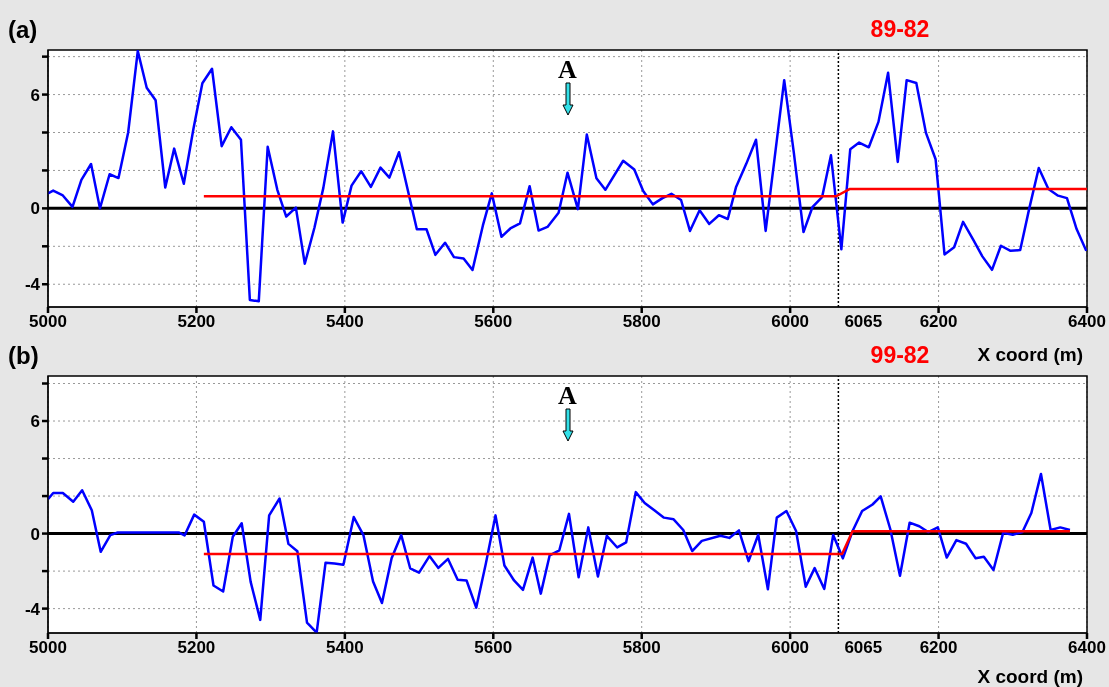  Describe the element at coordinates (23, 356) in the screenshot. I see `text: (b)` at that location.